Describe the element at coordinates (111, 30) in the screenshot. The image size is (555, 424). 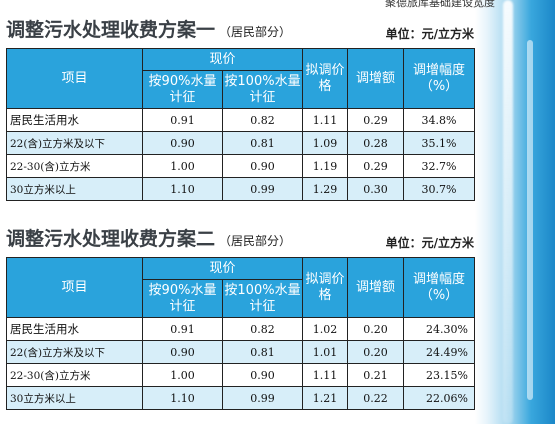
I see `plan-one-title-text: 调整污水处理收费方案一` at that location.